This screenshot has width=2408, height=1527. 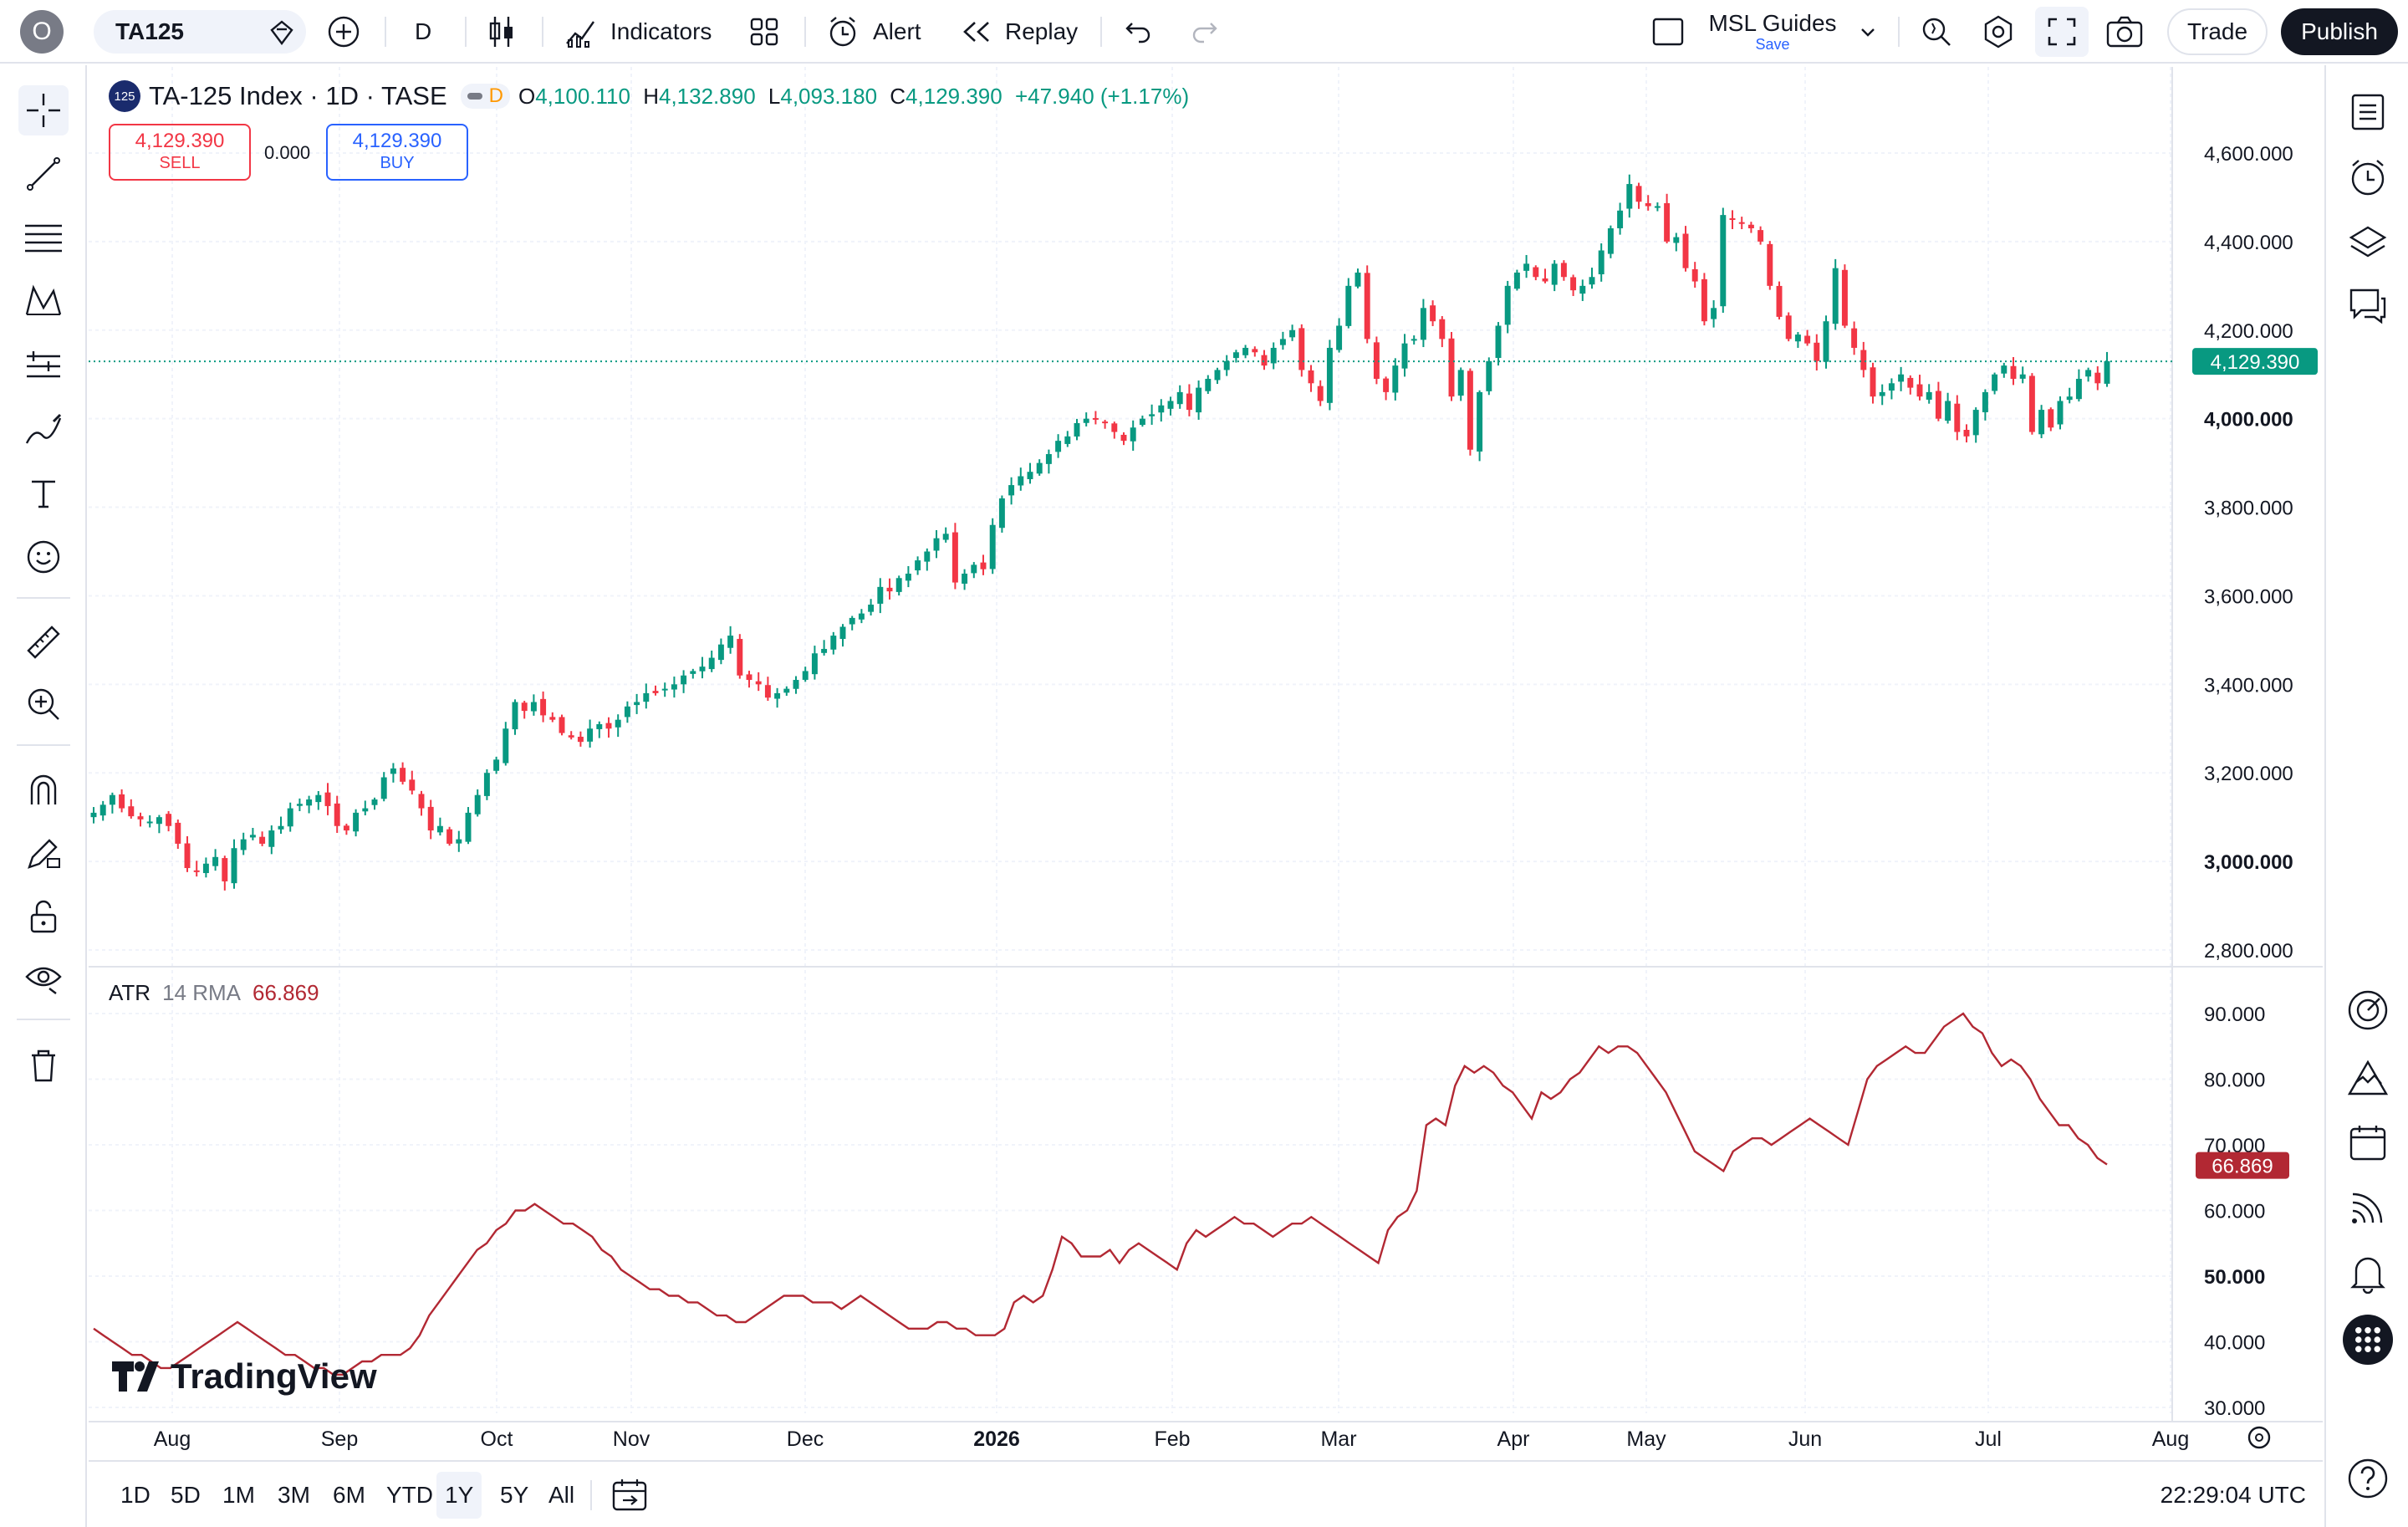 What do you see at coordinates (2368, 1273) in the screenshot?
I see `notifications-button` at bounding box center [2368, 1273].